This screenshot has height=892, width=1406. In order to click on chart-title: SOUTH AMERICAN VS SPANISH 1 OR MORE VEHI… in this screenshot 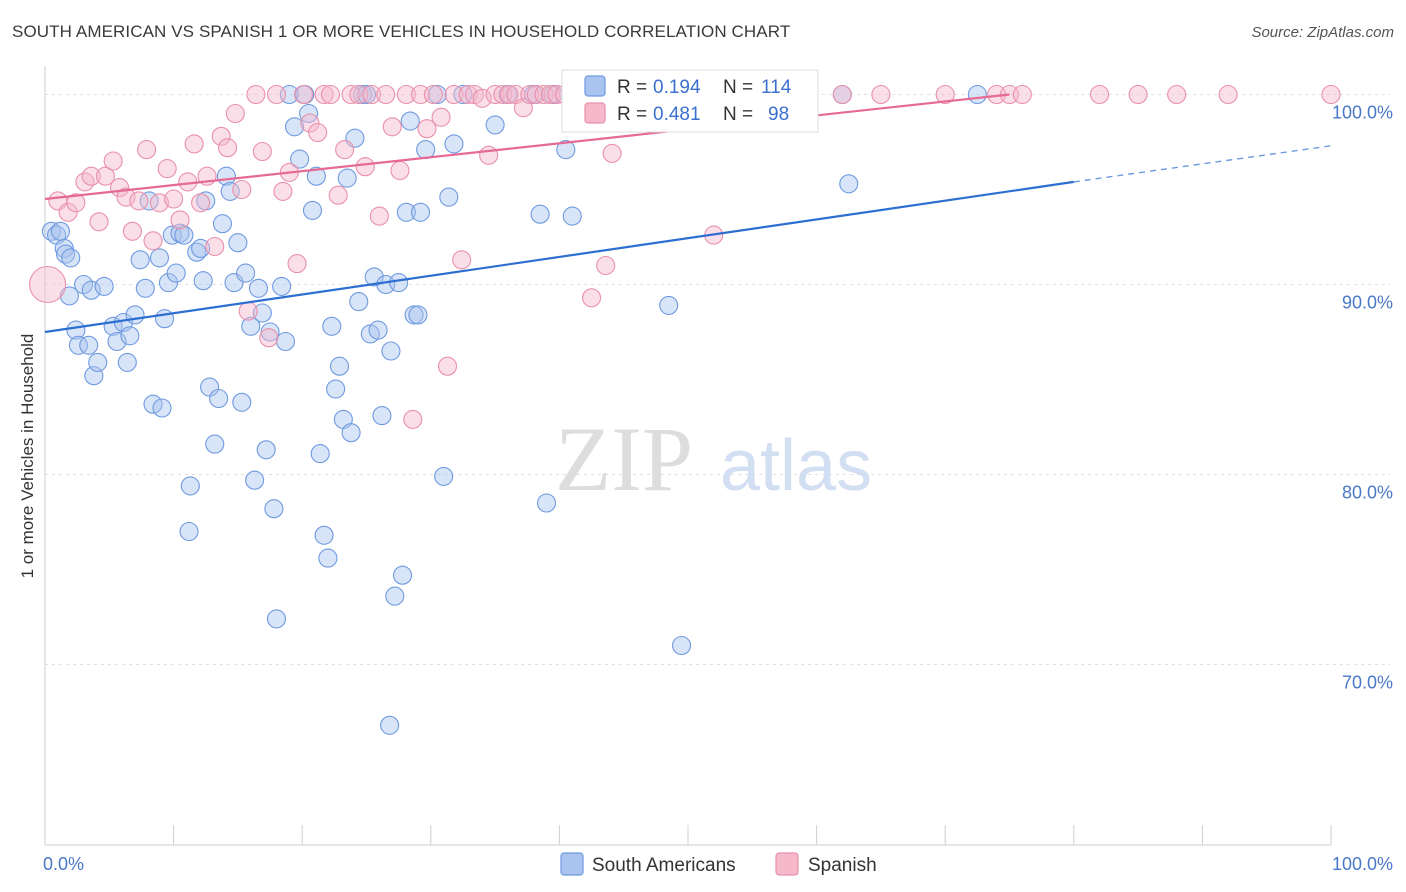, I will do `click(401, 31)`.